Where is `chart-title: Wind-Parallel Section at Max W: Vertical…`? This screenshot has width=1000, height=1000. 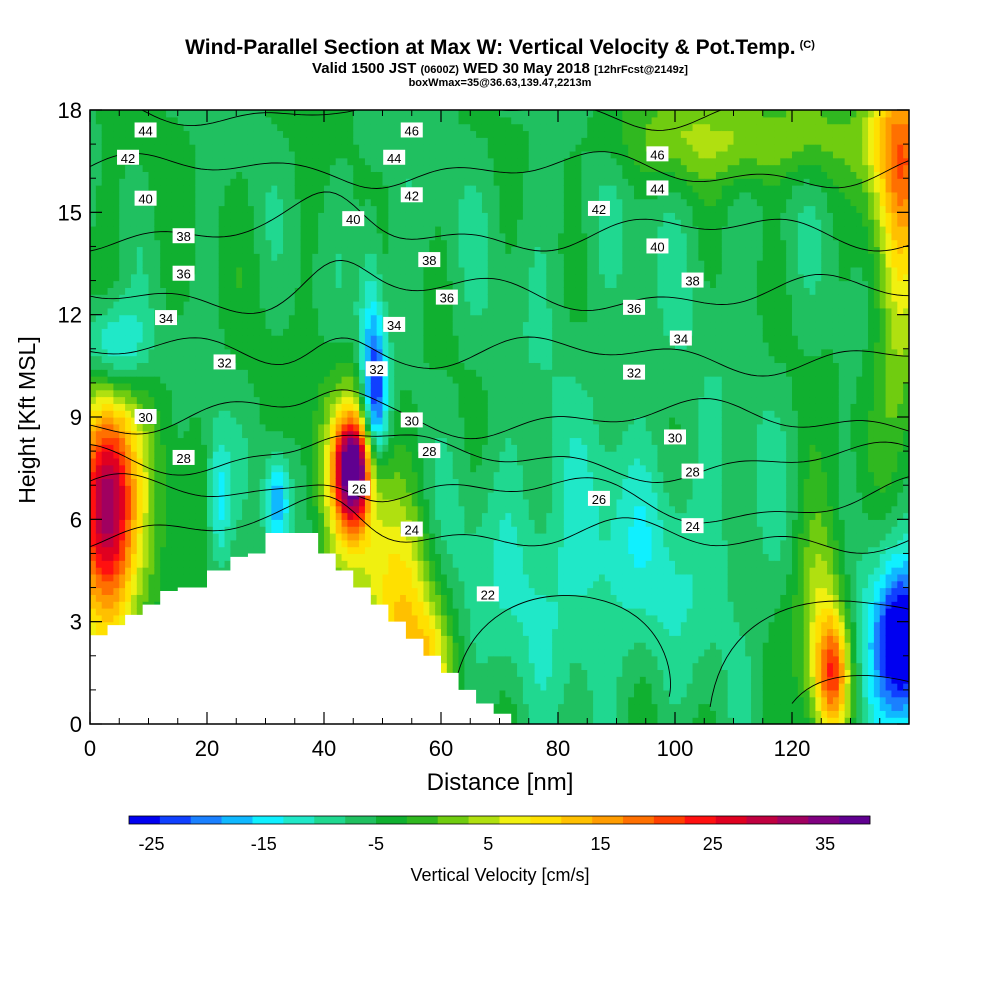 chart-title: Wind-Parallel Section at Max W: Vertical… is located at coordinates (500, 47).